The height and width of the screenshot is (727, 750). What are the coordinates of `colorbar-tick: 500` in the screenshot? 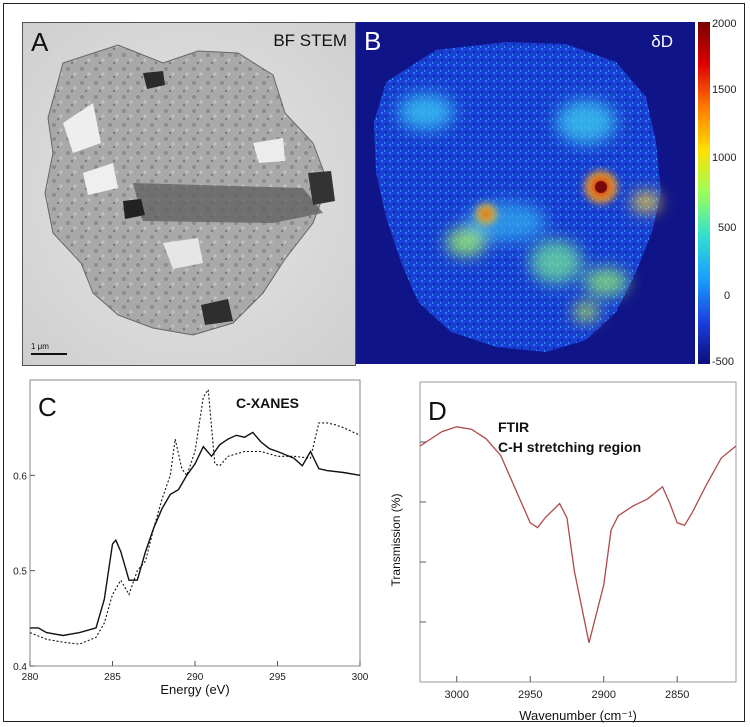 It's located at (727, 228).